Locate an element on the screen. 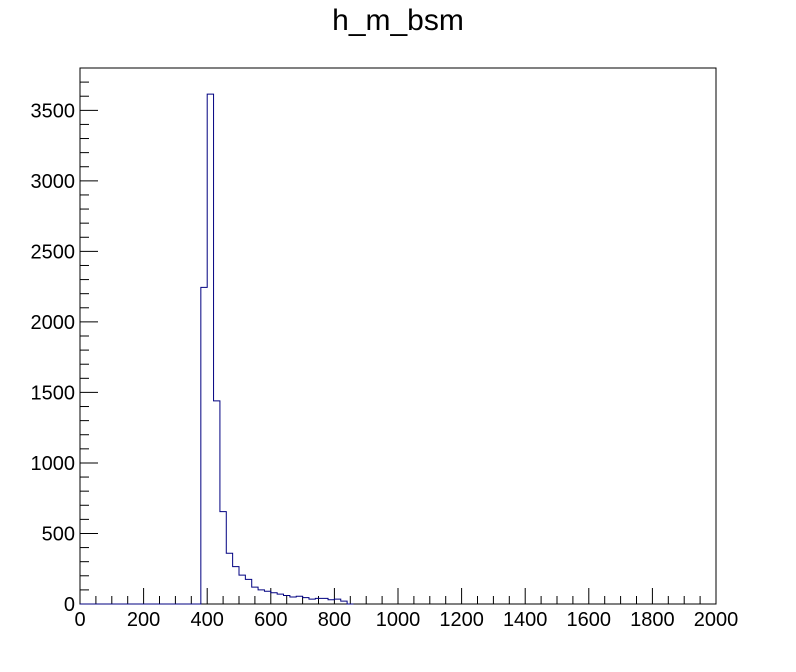  x-axis: 0 200 400 600 800 1000 1200 1400 1600 1800 2000 is located at coordinates (406, 609).